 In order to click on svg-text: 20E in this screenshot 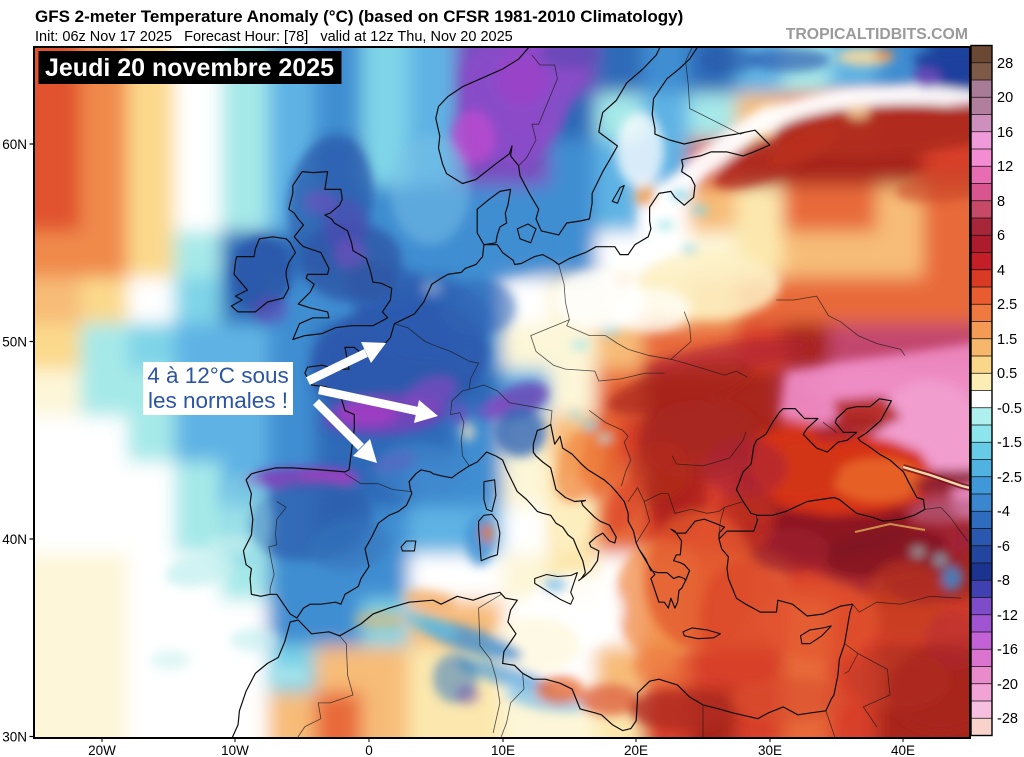, I will do `click(636, 750)`.